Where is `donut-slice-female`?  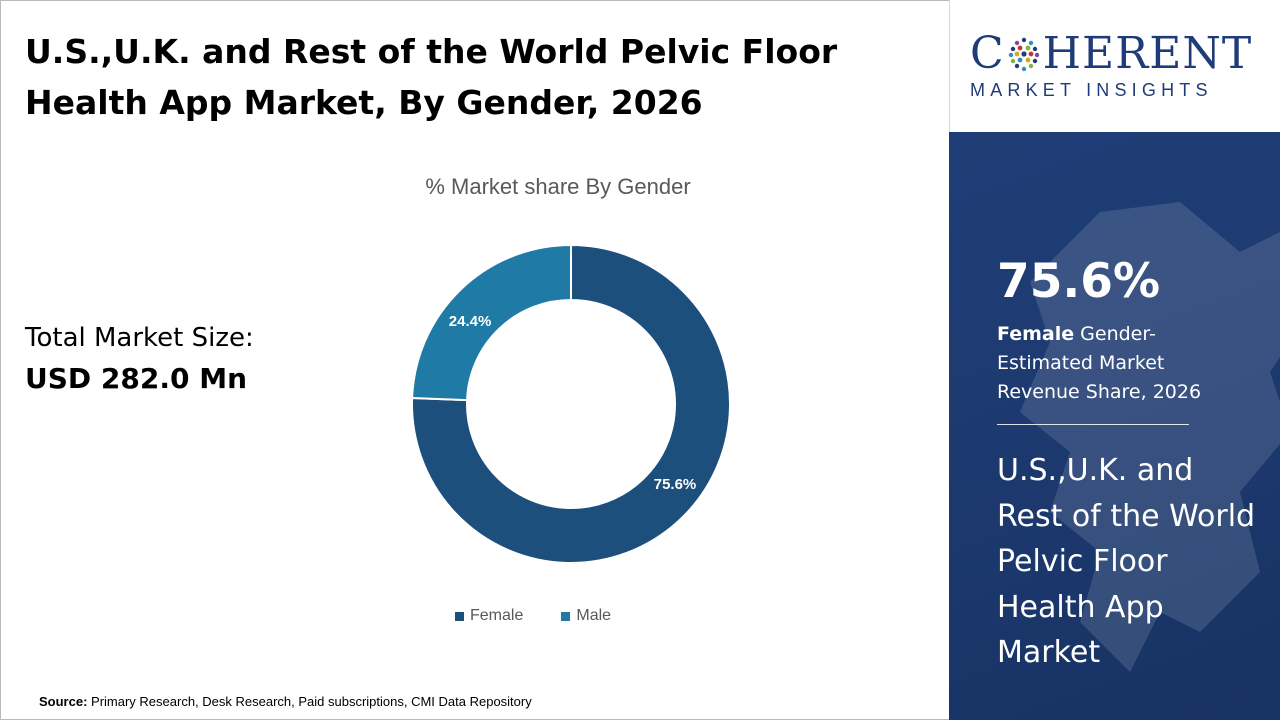 donut-slice-female is located at coordinates (571, 403).